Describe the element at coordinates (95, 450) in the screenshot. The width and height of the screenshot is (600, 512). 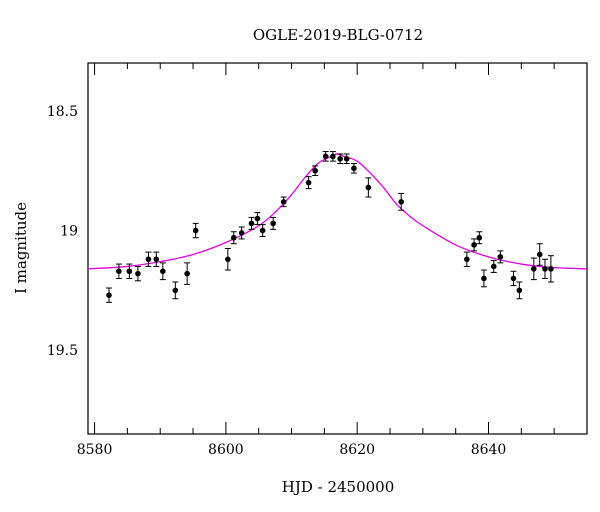
I see `x-tick-label: 8580` at that location.